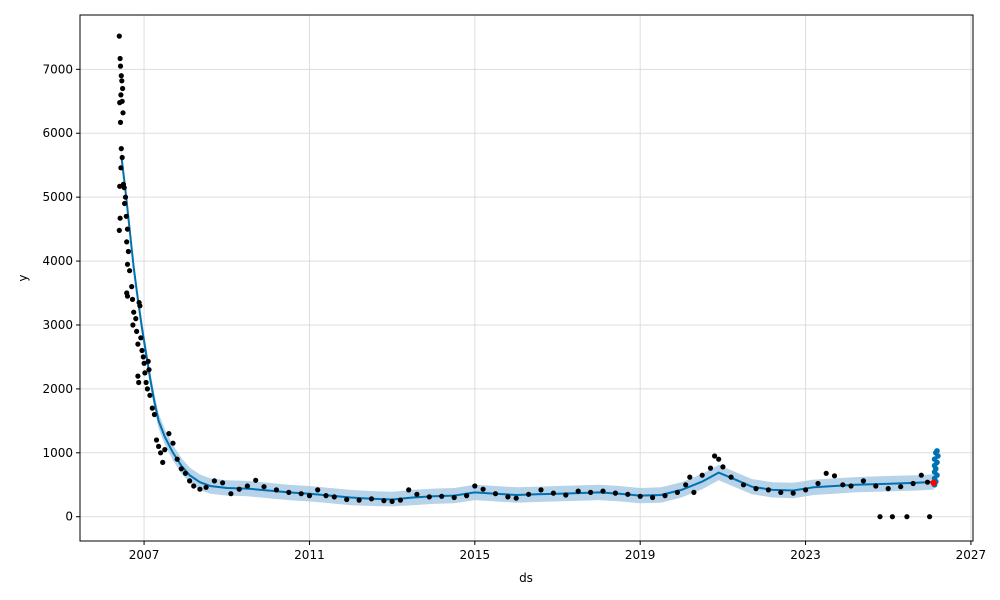 The image size is (1000, 600). Describe the element at coordinates (933, 482) in the screenshot. I see `last-point` at that location.